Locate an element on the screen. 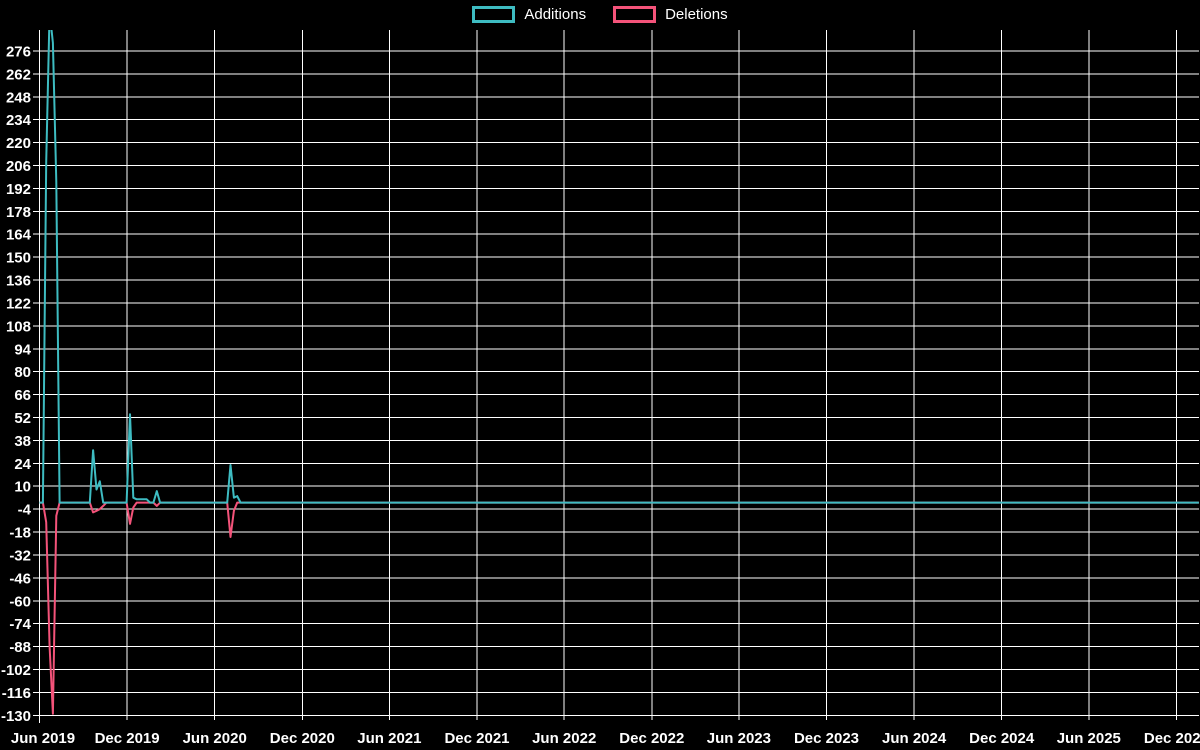 The image size is (1200, 750). legend-label-additions: Additions is located at coordinates (555, 14).